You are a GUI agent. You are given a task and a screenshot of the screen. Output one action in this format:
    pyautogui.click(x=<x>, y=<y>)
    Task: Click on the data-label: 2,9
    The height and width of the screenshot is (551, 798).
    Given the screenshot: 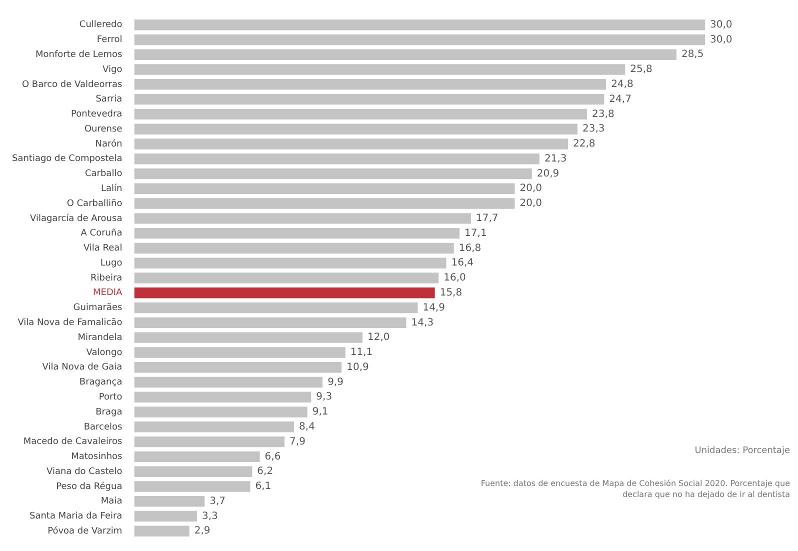 What is the action you would take?
    pyautogui.click(x=202, y=531)
    